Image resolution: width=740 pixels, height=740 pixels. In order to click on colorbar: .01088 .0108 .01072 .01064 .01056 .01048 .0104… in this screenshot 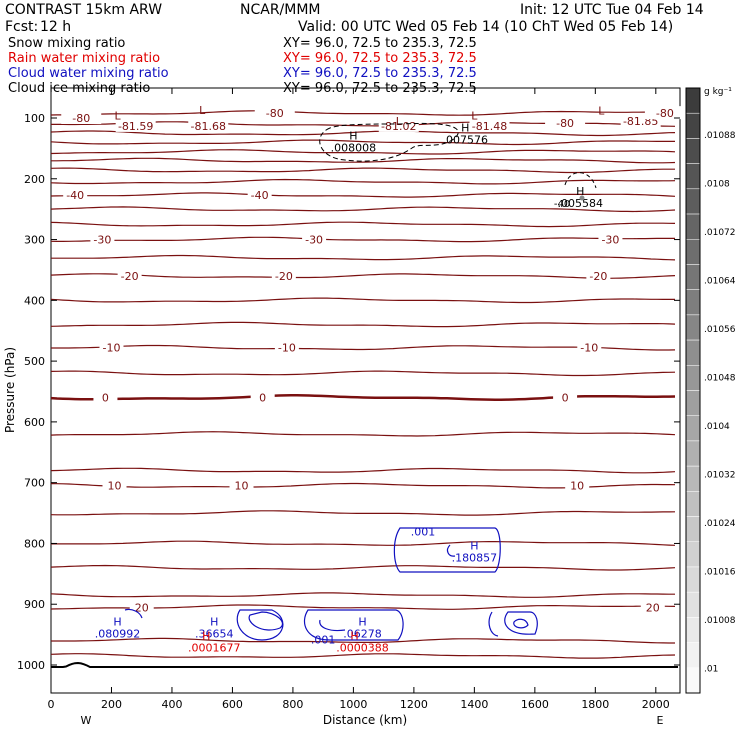, I will do `click(710, 390)`.